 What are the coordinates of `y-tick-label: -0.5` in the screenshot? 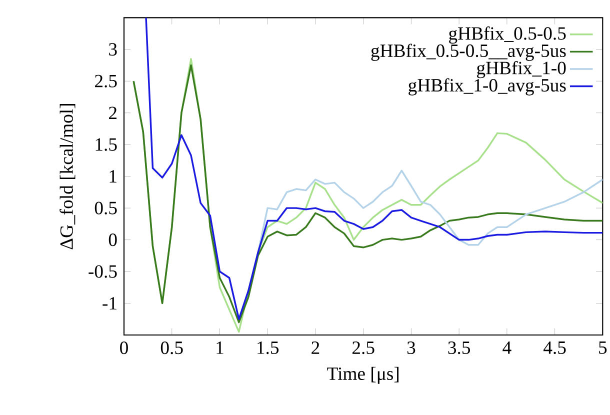 It's located at (102, 271).